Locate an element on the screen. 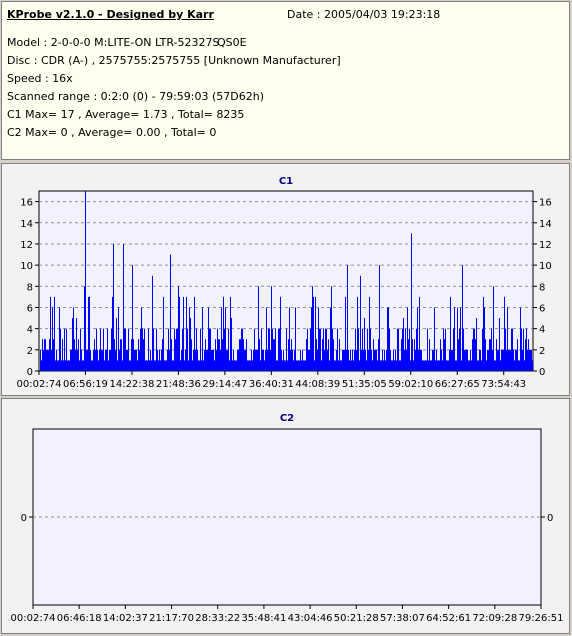 The image size is (572, 636). y-tick-label: 8 is located at coordinates (542, 287).